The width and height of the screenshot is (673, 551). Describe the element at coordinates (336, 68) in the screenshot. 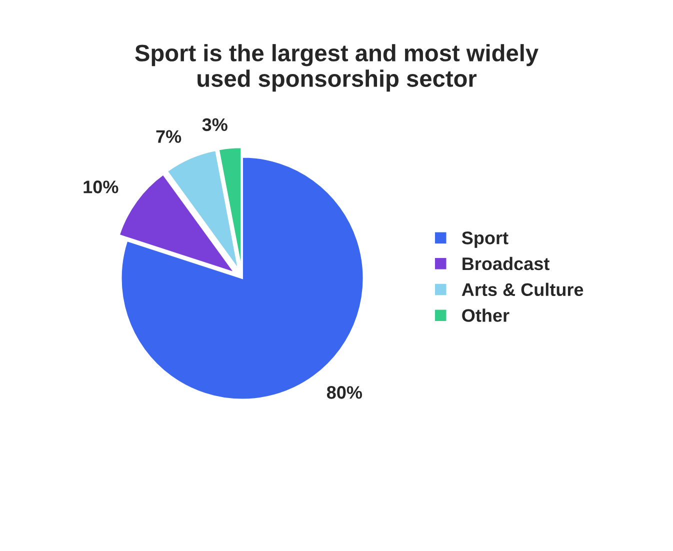

I see `chart-title: Sport is the largest and most widely used sponsorship sector` at that location.